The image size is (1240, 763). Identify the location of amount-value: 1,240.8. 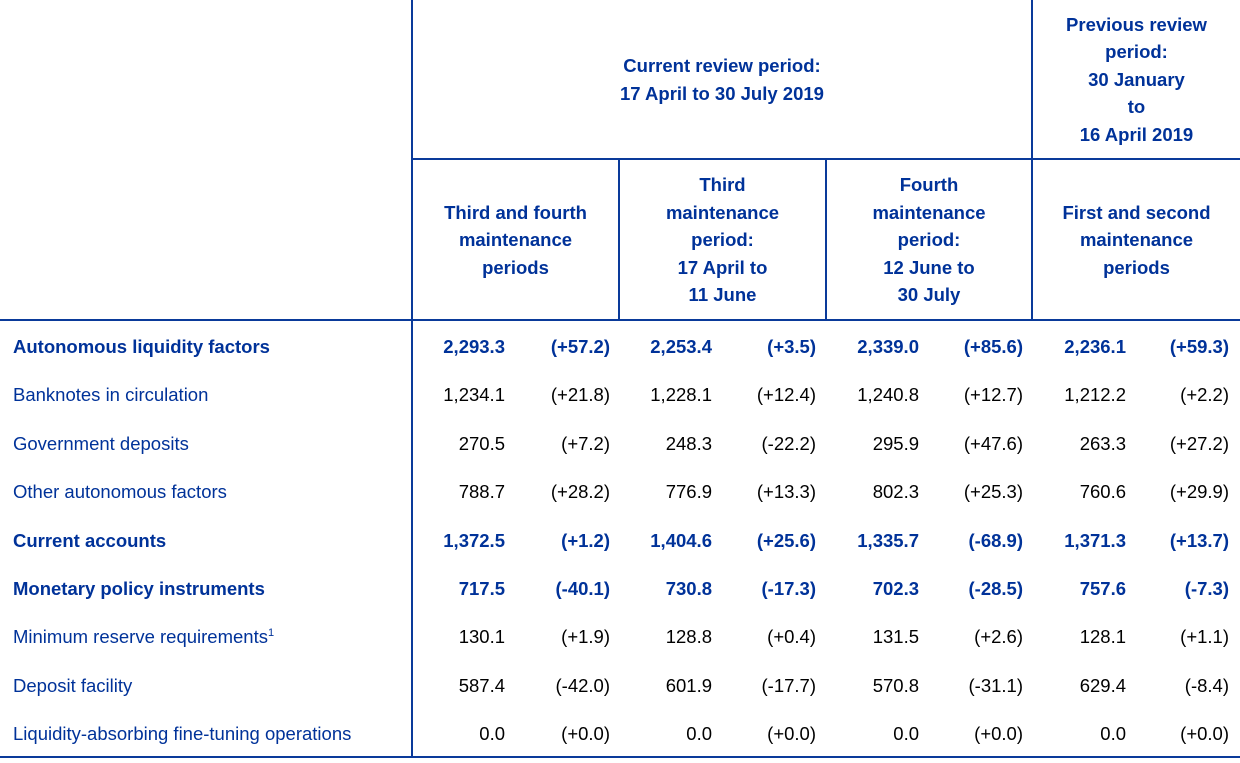
(888, 395).